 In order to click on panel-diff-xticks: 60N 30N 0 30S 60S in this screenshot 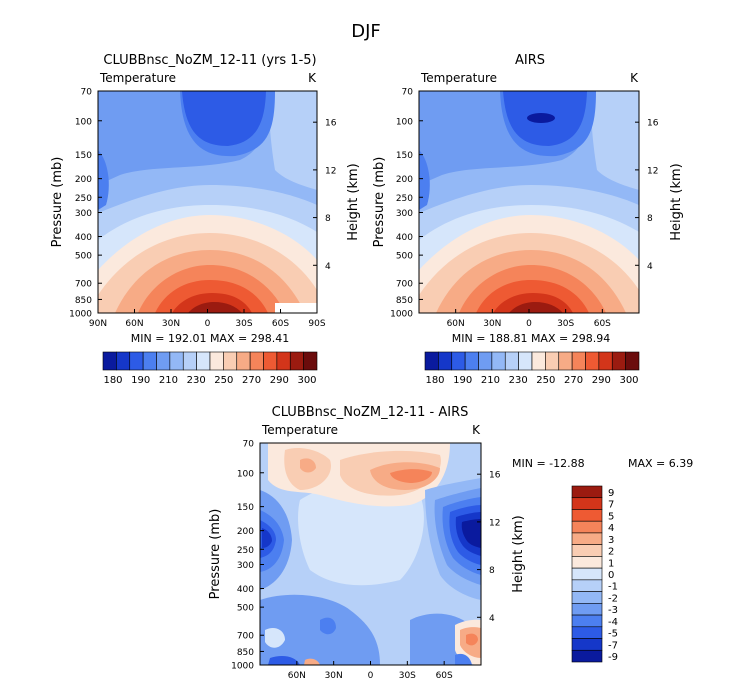, I will do `click(370, 671)`.